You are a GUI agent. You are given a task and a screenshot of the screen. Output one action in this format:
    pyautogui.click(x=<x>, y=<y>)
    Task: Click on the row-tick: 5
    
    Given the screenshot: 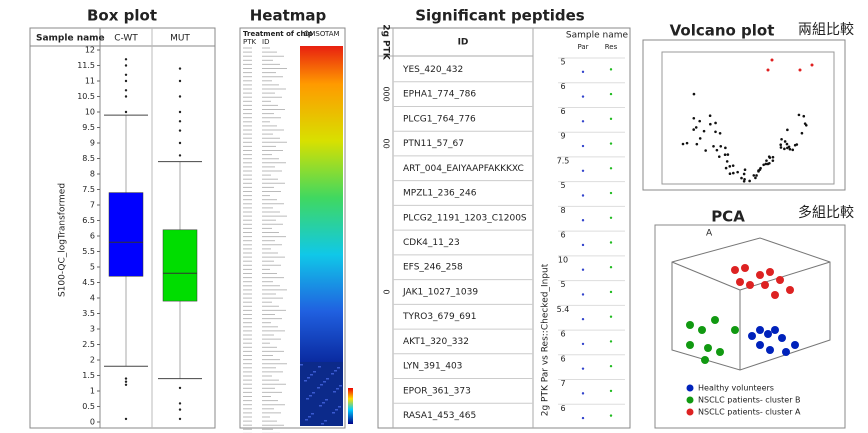 What is the action you would take?
    pyautogui.click(x=562, y=62)
    